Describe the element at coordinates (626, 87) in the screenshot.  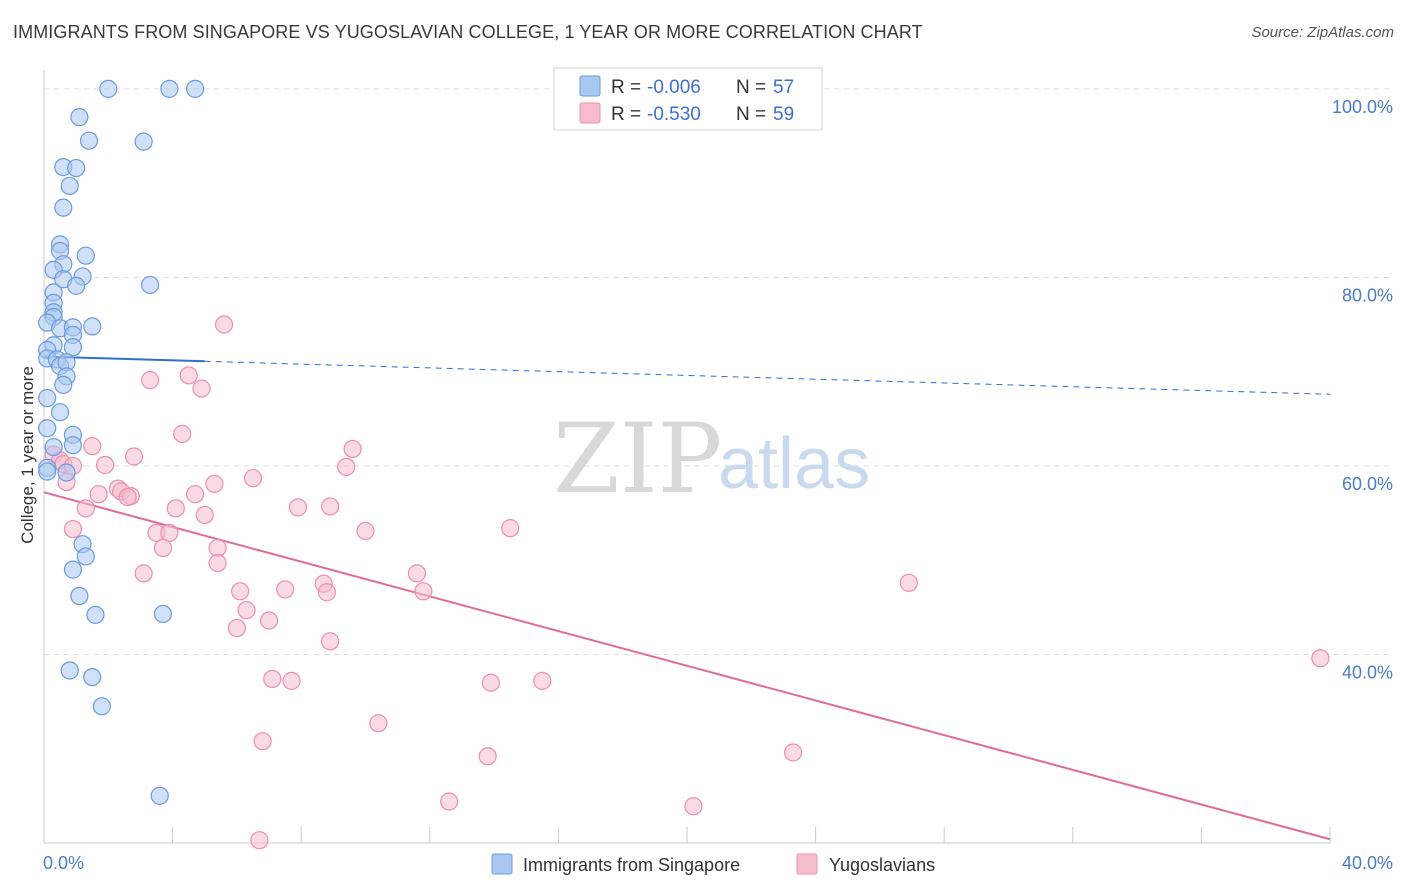
I see `legend-r-label-1: R =` at that location.